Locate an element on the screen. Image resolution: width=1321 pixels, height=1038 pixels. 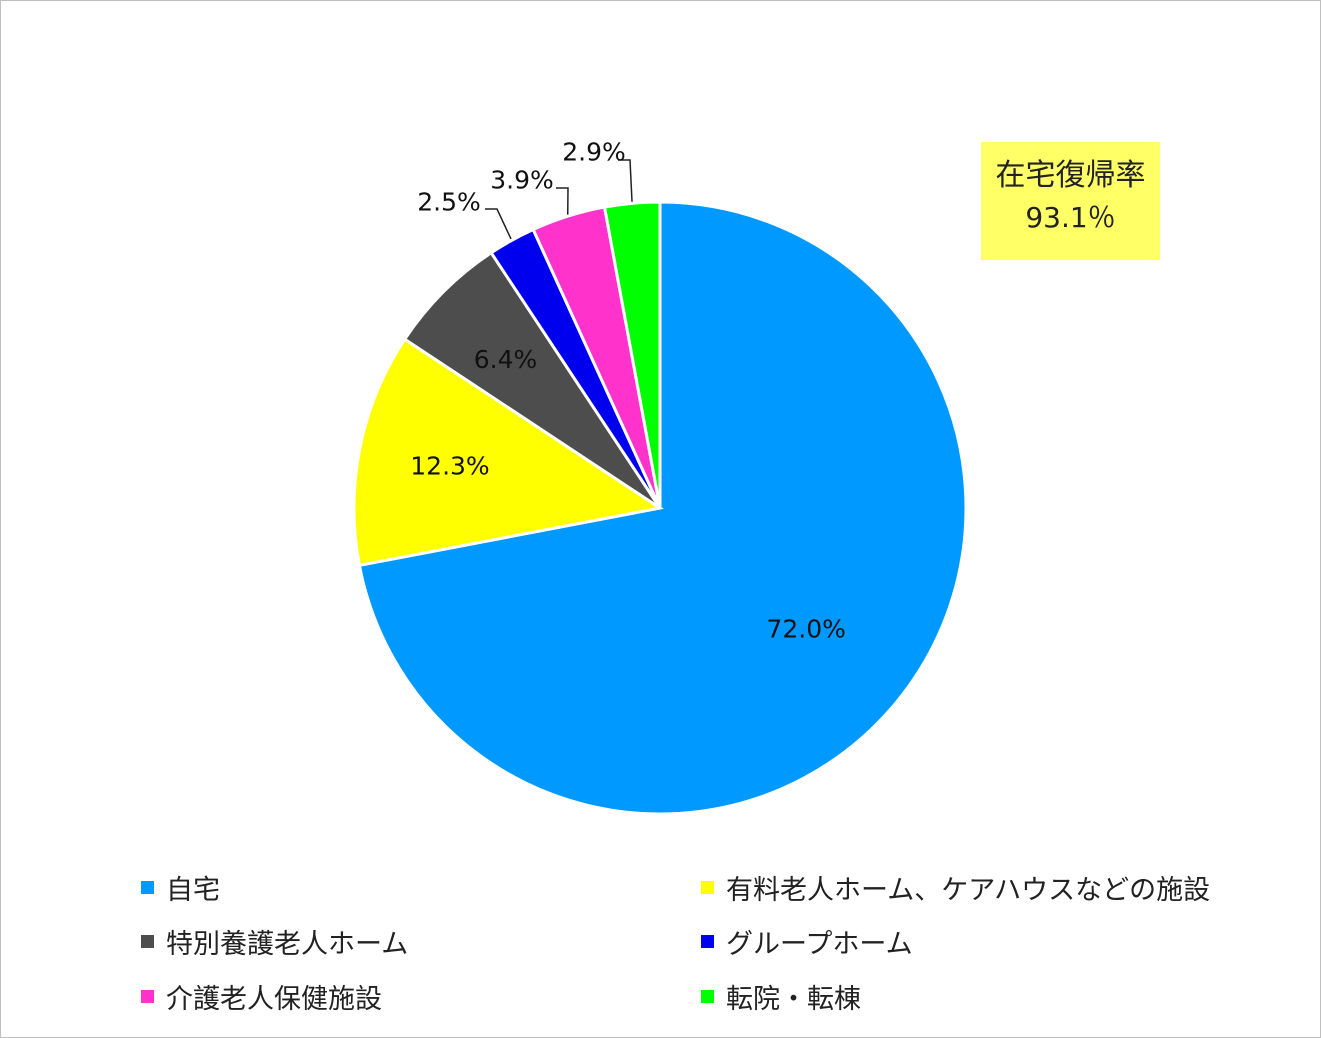
slice-label-3: 2.5% is located at coordinates (449, 202).